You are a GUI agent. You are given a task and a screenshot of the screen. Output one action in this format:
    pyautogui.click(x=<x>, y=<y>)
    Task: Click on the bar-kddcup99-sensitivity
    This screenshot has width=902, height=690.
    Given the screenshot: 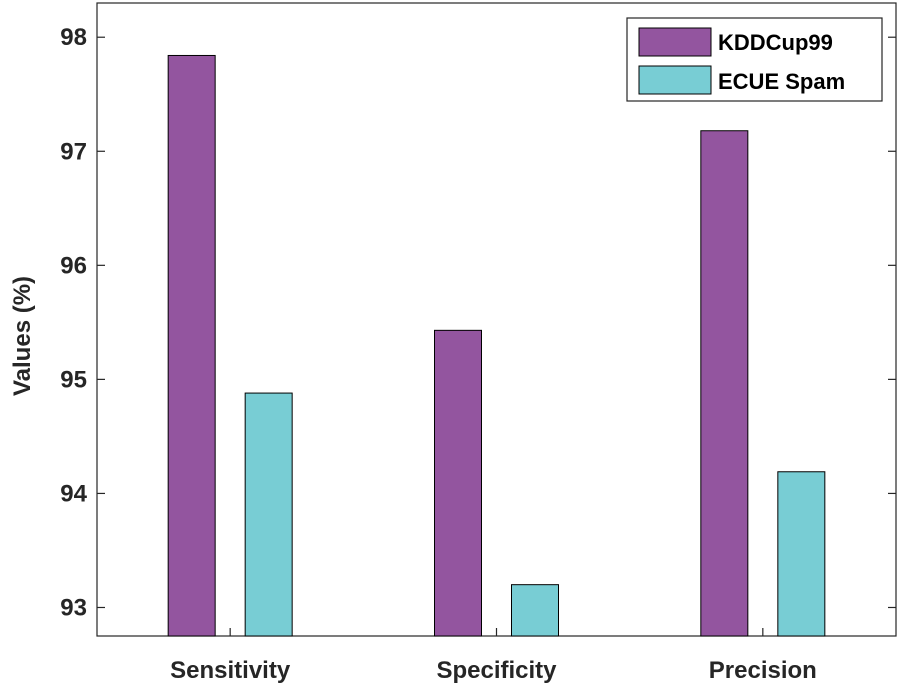 What is the action you would take?
    pyautogui.click(x=191, y=345)
    